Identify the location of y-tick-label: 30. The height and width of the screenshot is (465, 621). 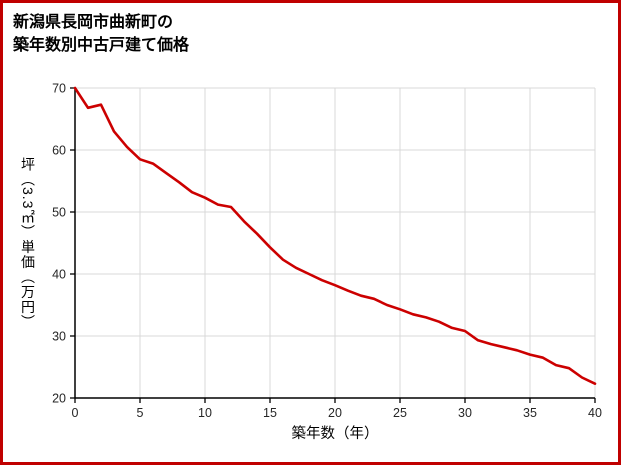
(59, 337).